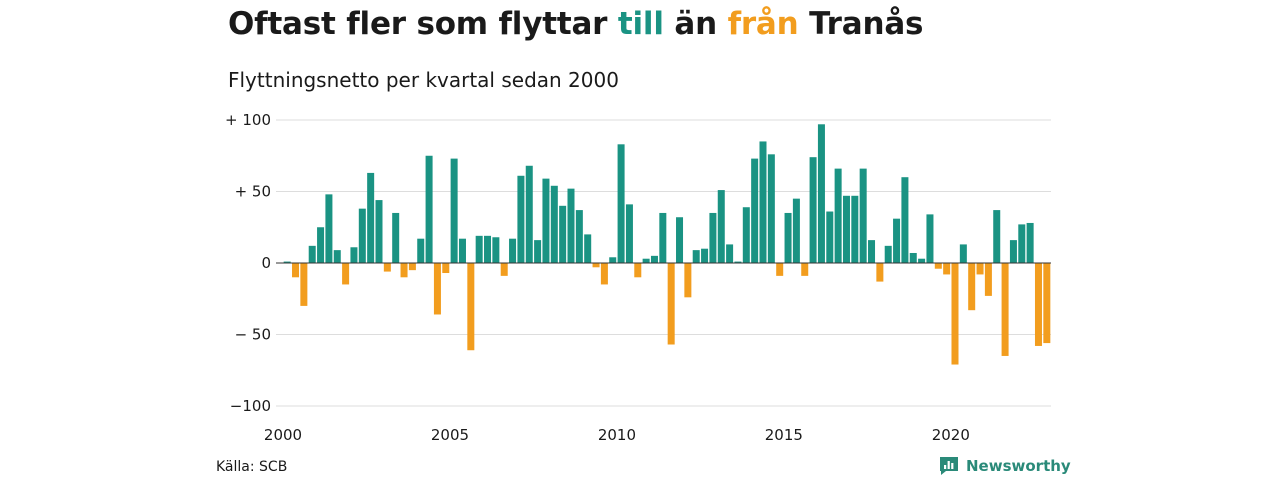  Describe the element at coordinates (250, 406) in the screenshot. I see `y-tick-label: −100` at that location.